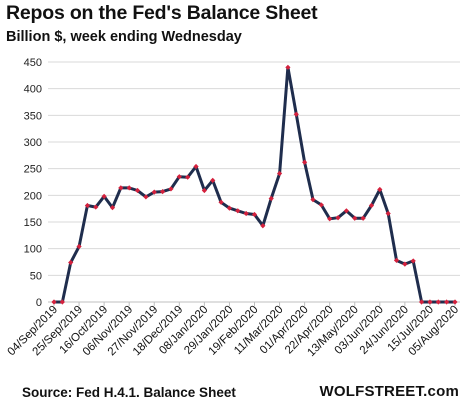 The height and width of the screenshot is (410, 465). What do you see at coordinates (39, 303) in the screenshot?
I see `y-tick-label: 0` at bounding box center [39, 303].